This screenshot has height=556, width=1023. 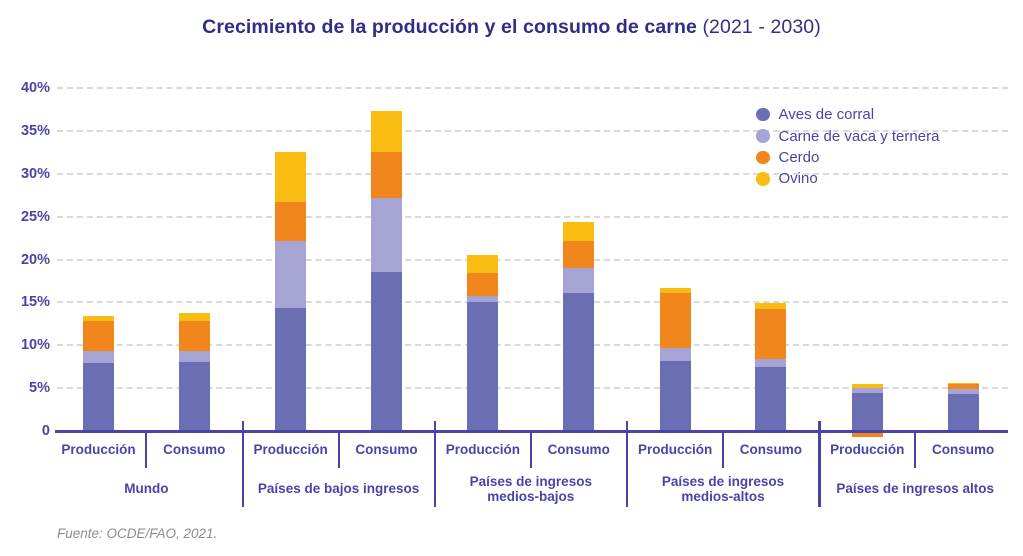 What do you see at coordinates (763, 157) in the screenshot?
I see `legend-color-dot-cerdo` at bounding box center [763, 157].